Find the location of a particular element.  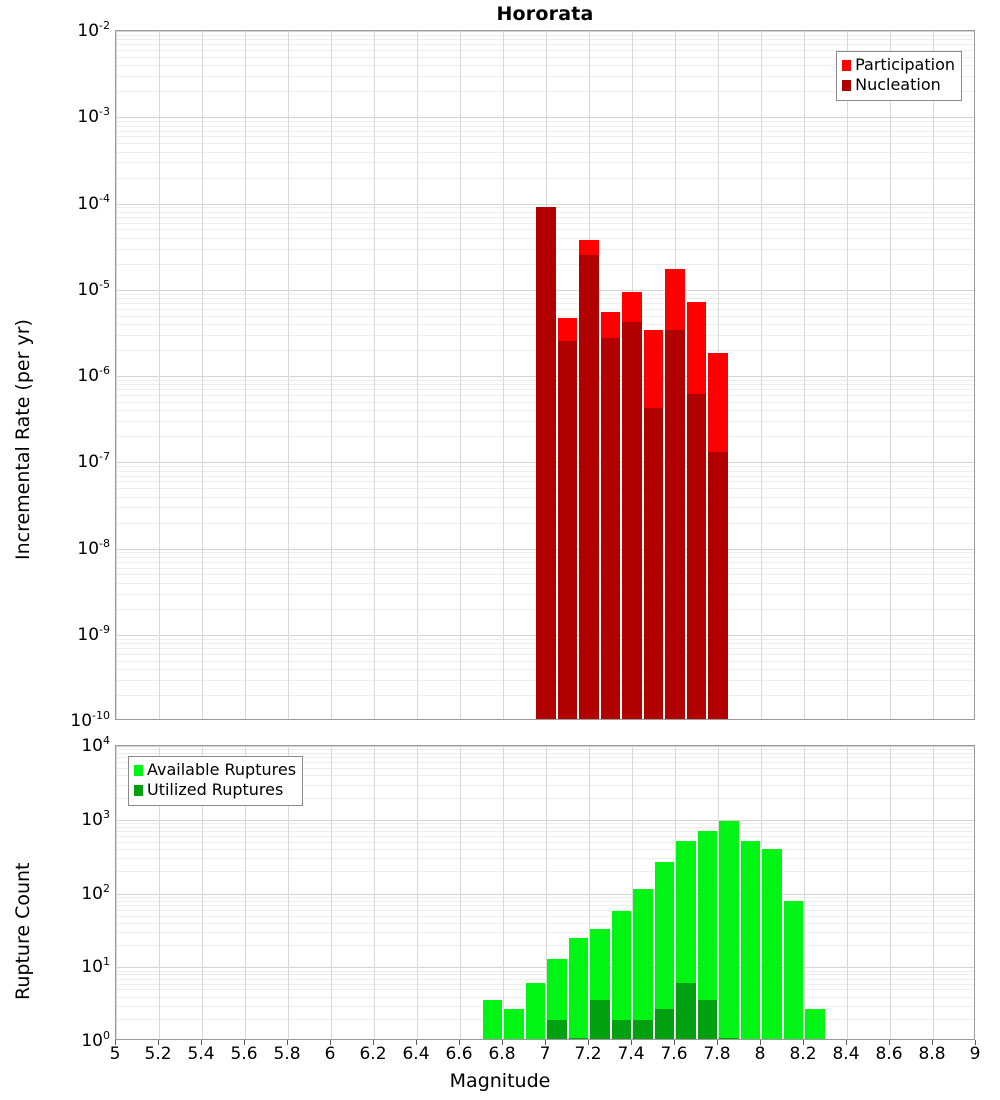

x-tick-label: 6.8 is located at coordinates (502, 1054).